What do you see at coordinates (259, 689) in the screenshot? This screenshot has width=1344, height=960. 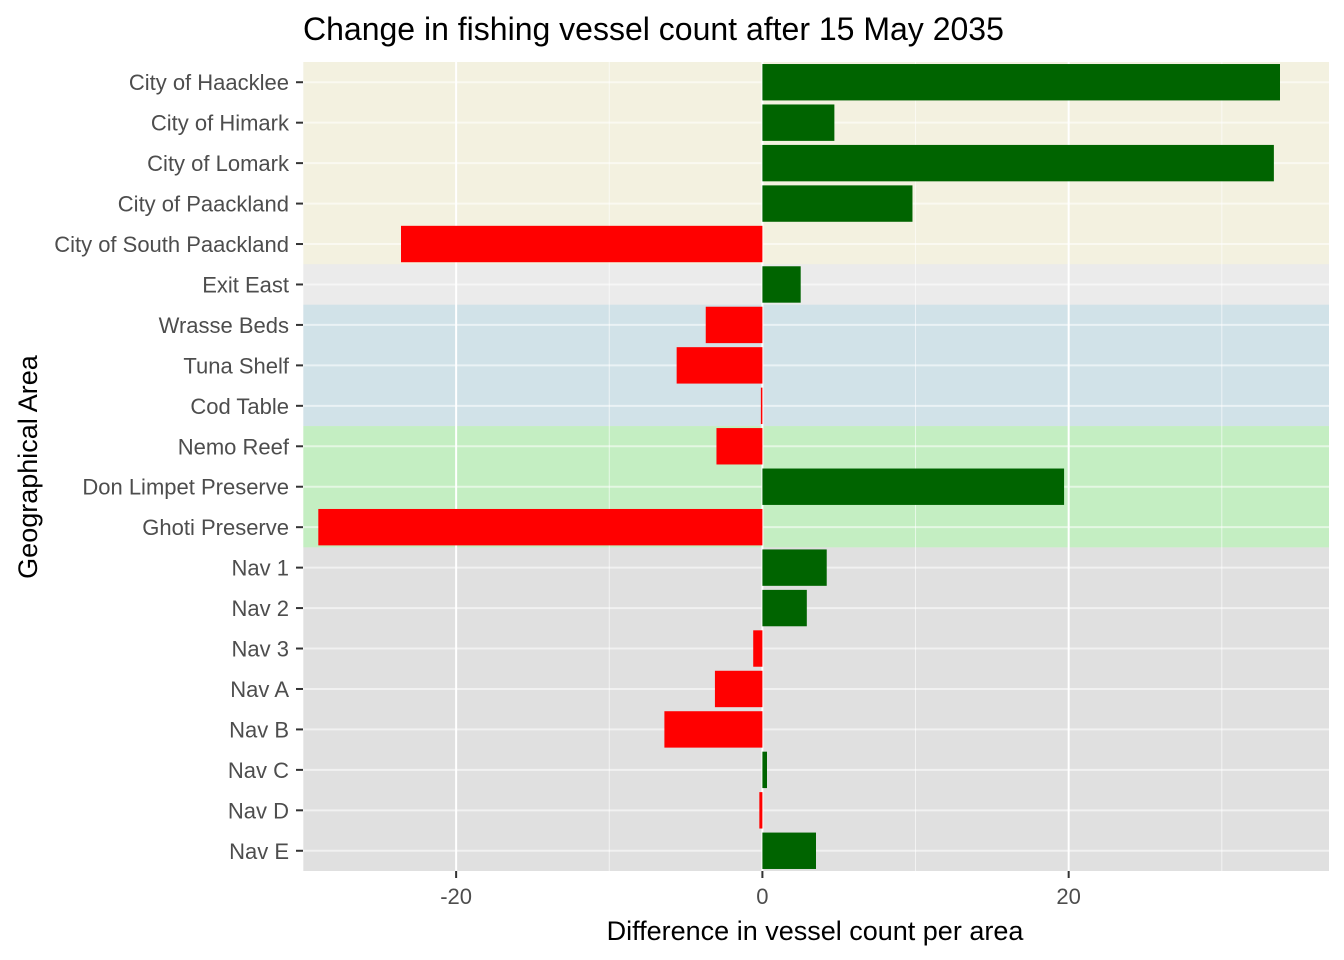 I see `y-tick-label: Nav A` at bounding box center [259, 689].